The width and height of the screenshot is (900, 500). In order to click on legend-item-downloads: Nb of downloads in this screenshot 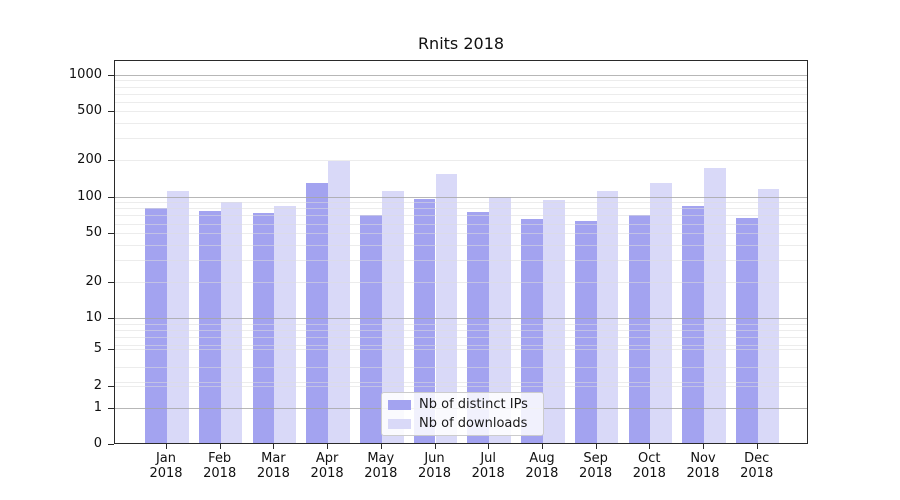, I will do `click(461, 423)`.